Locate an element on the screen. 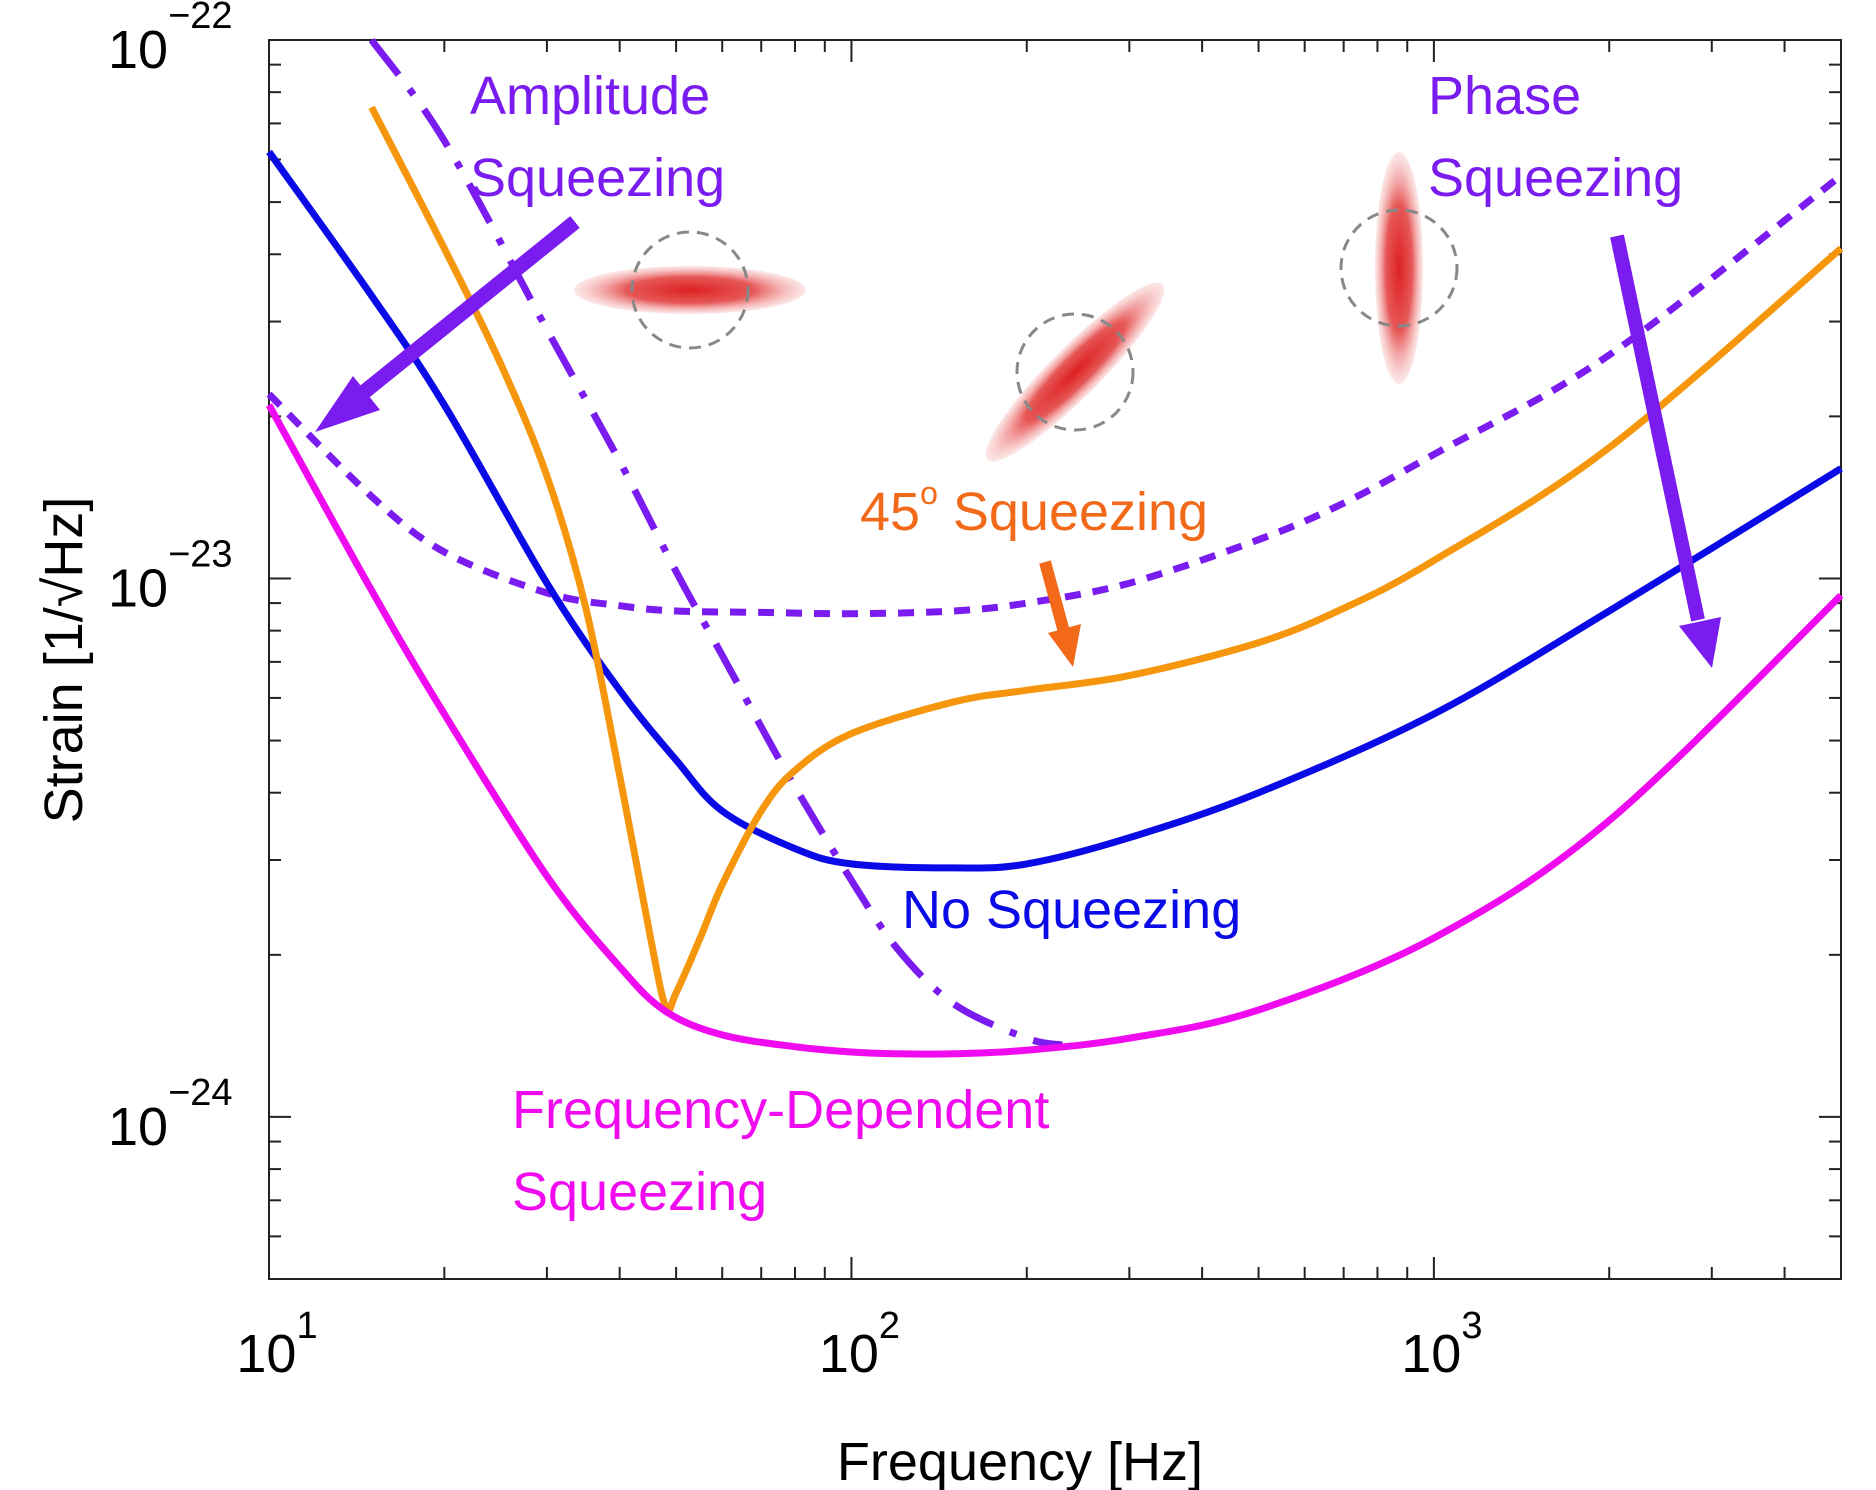 The image size is (1876, 1490). y-tick-exp: −22 is located at coordinates (200, 18).